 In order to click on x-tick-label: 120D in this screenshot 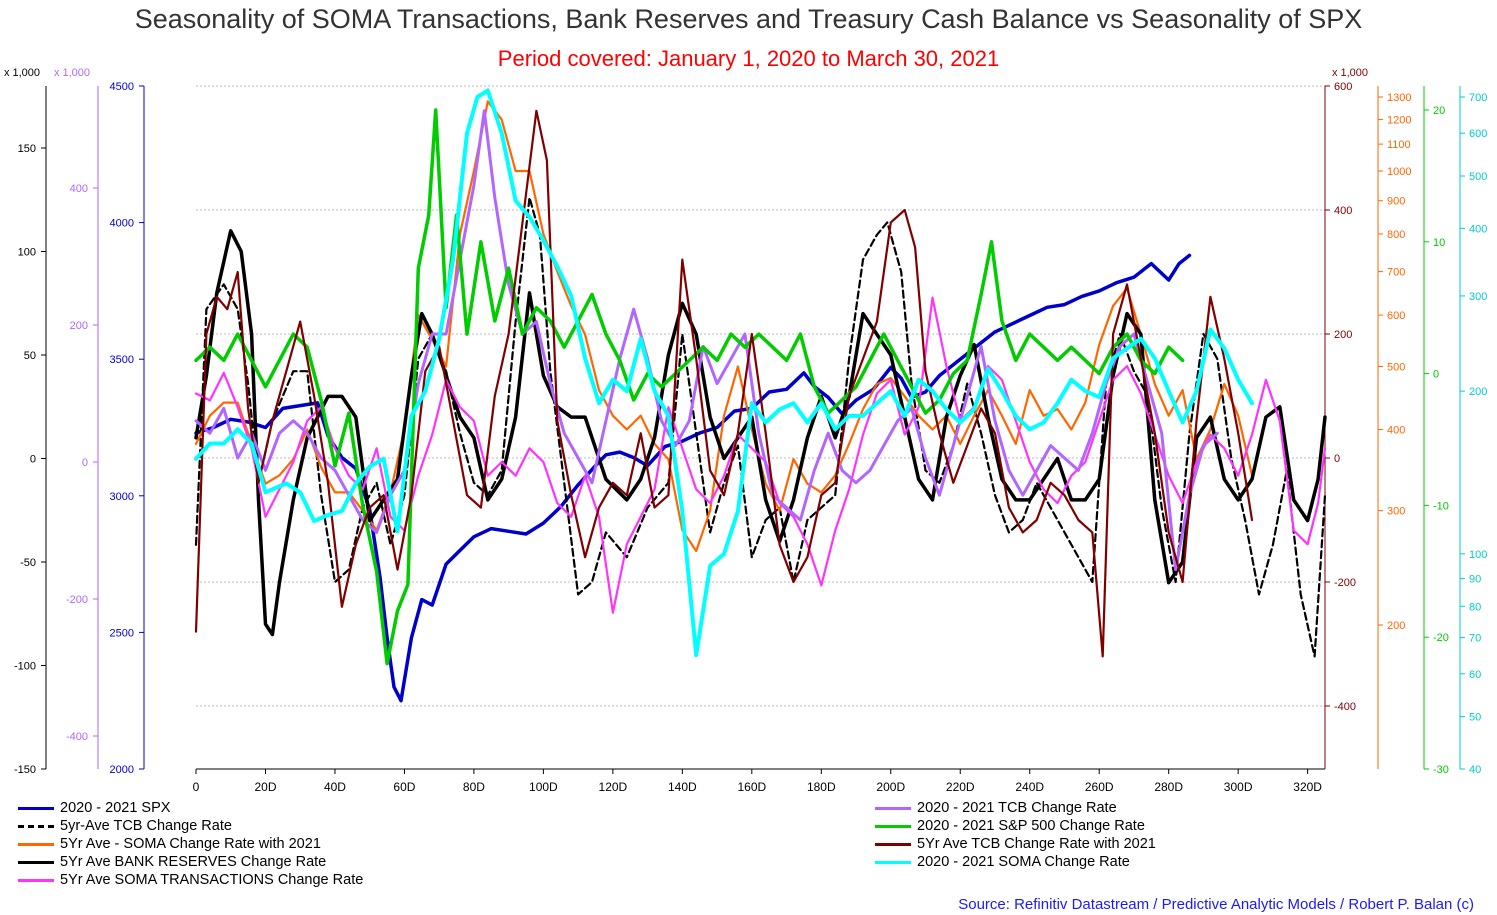, I will do `click(613, 787)`.